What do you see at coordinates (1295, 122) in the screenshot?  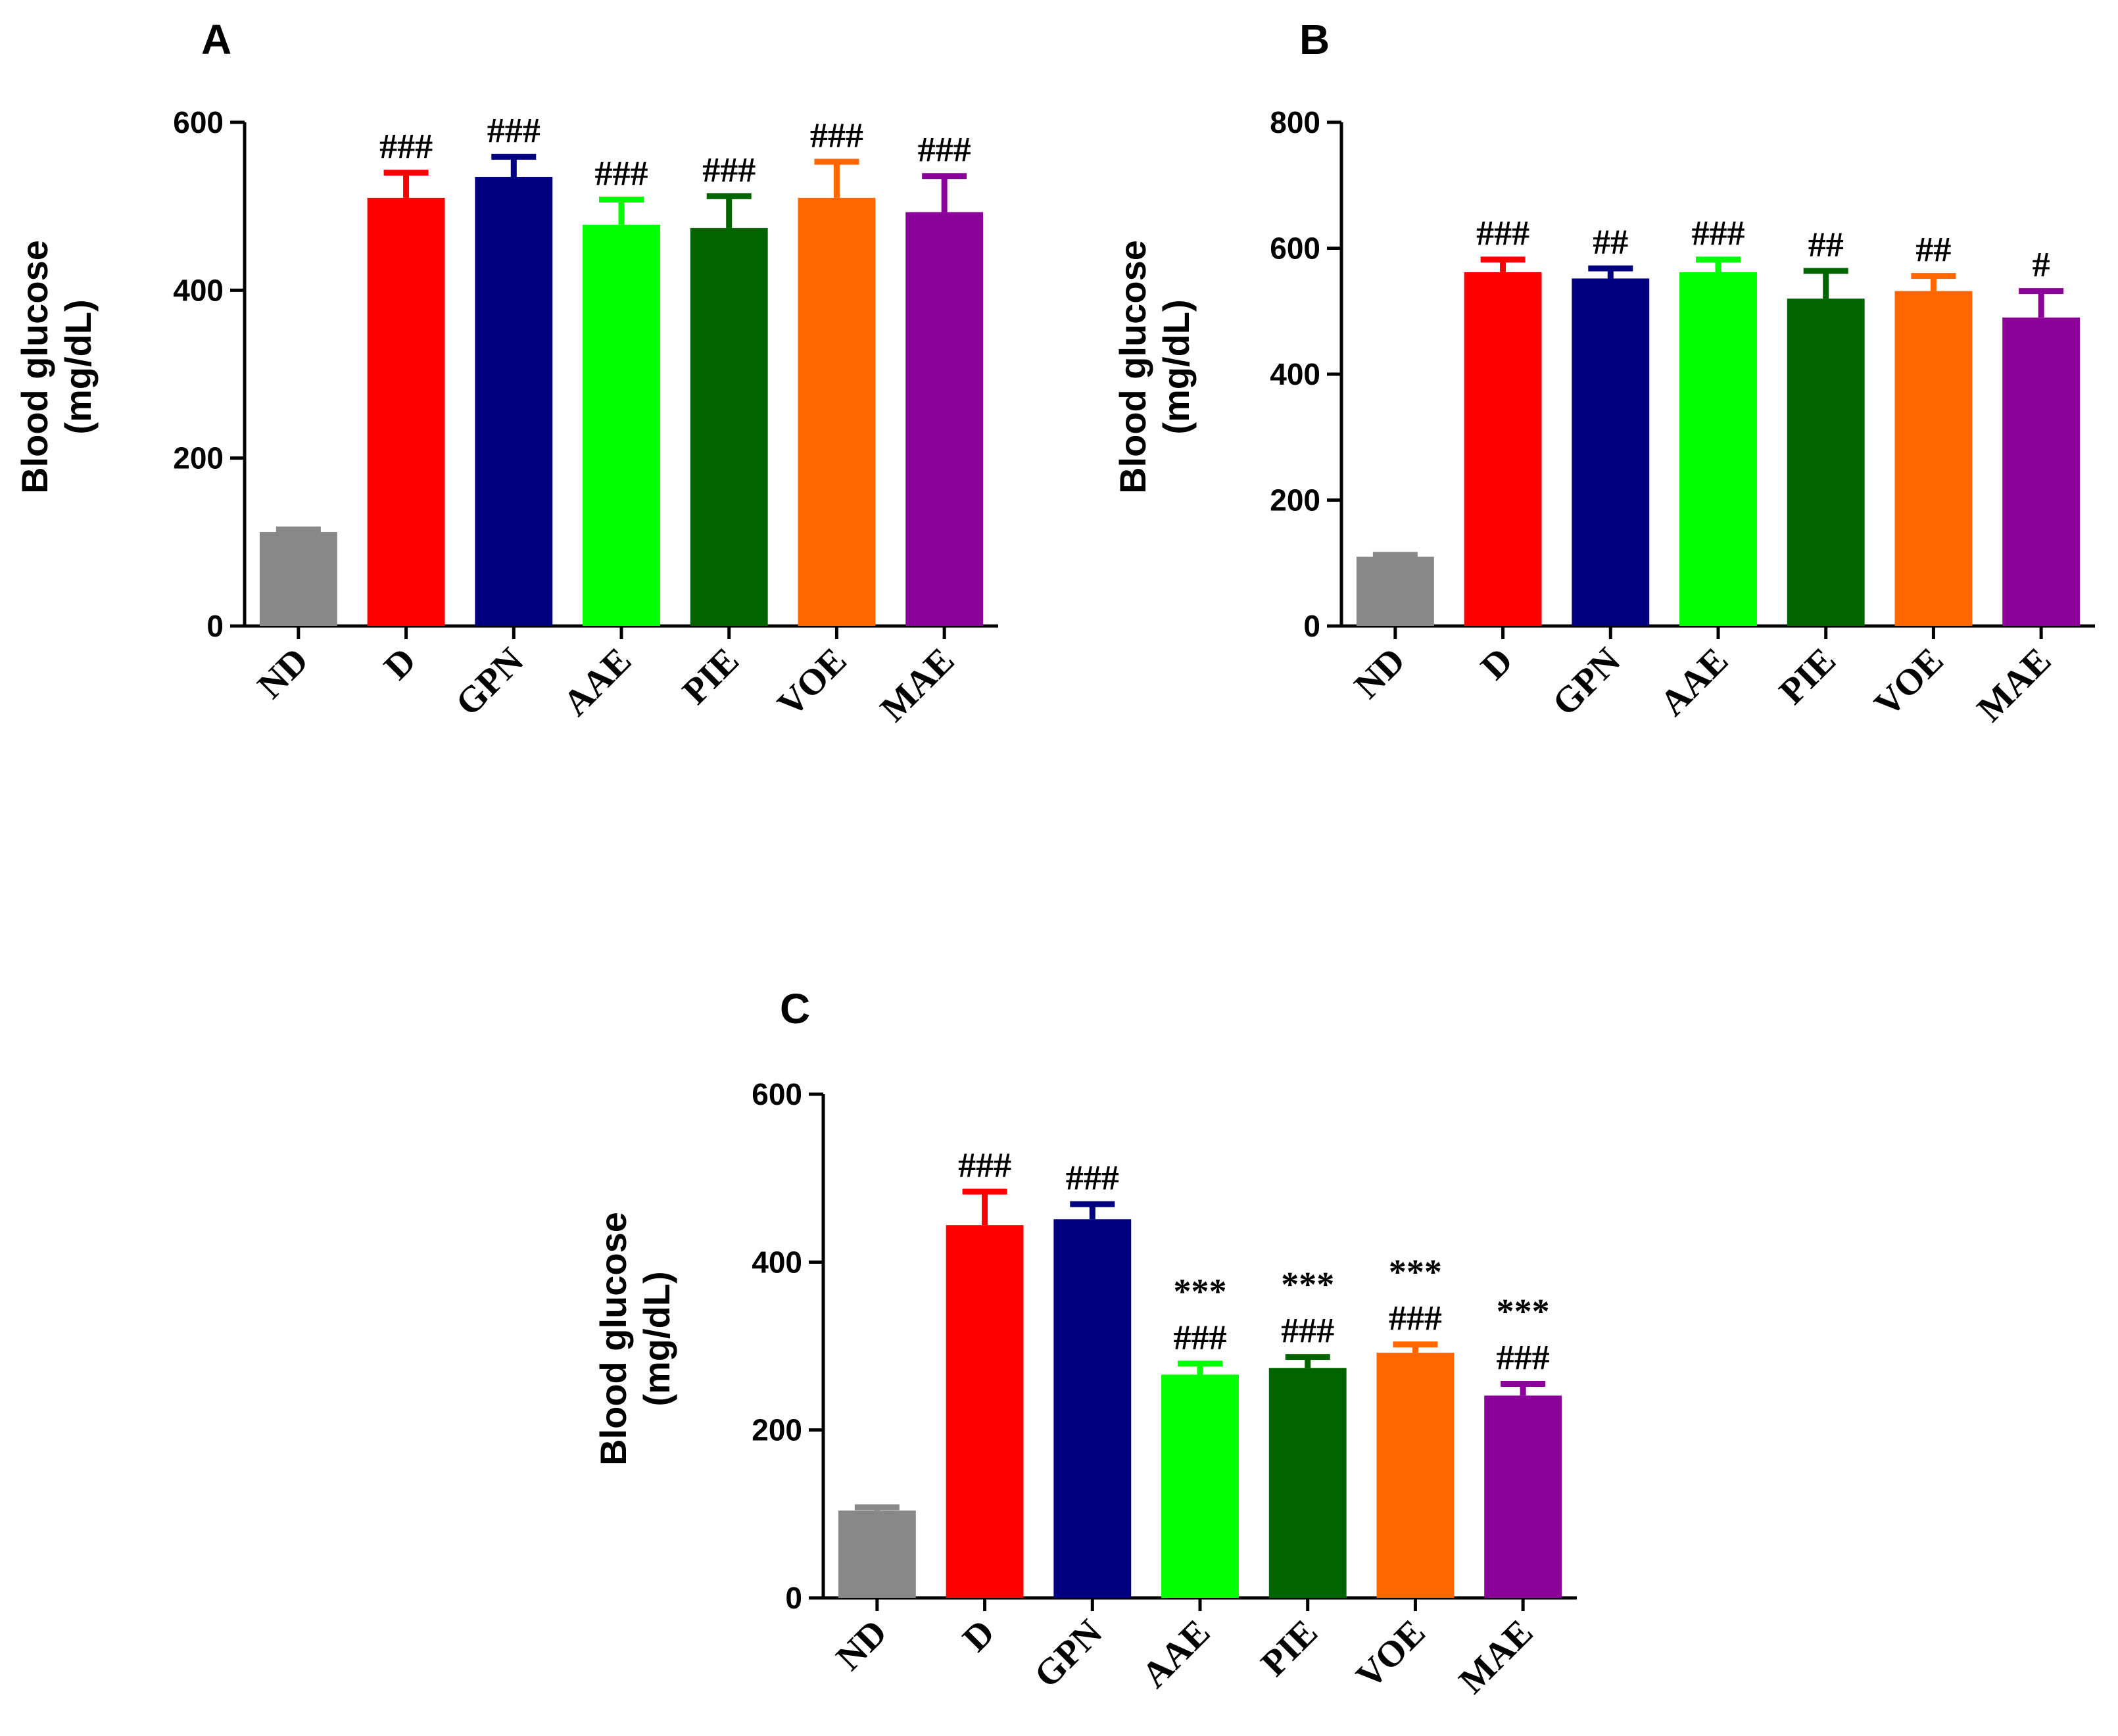 I see `y-tick-label: 800` at bounding box center [1295, 122].